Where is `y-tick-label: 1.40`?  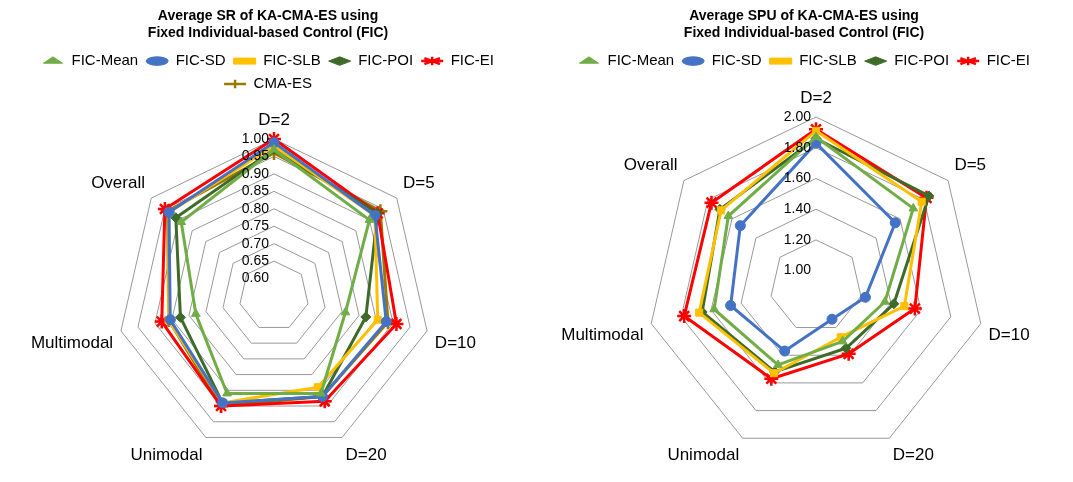
y-tick-label: 1.40 is located at coordinates (797, 208).